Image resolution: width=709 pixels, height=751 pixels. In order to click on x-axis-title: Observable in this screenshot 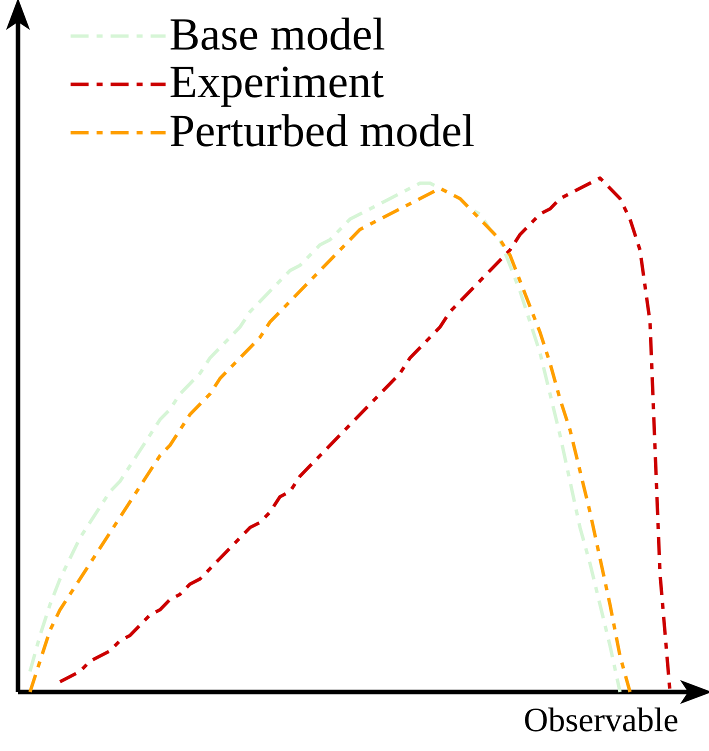, I will do `click(601, 720)`.